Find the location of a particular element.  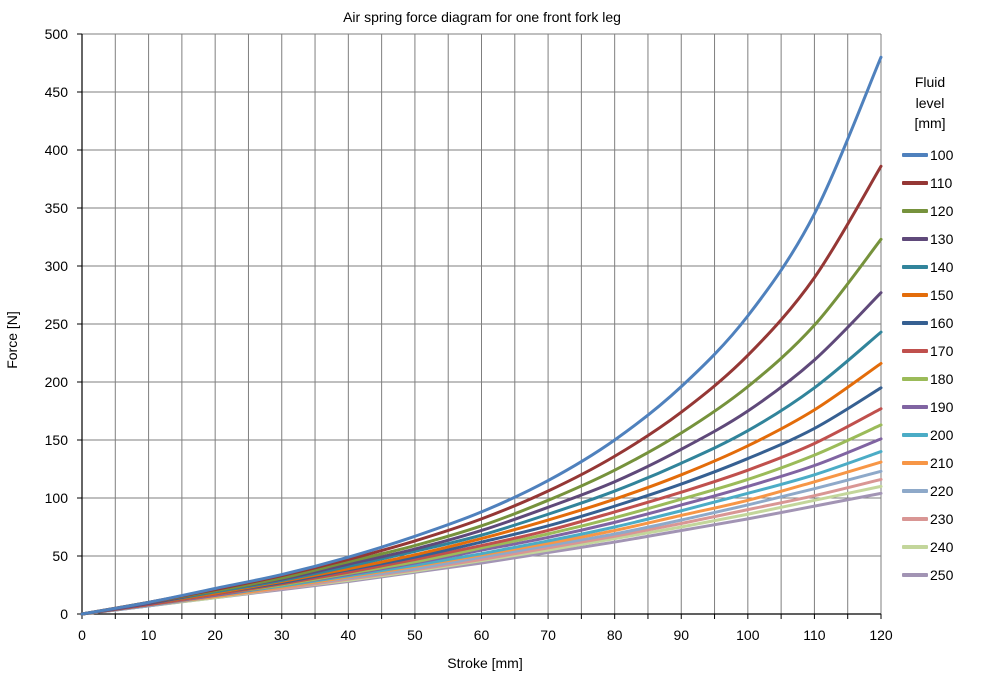

y-tick-labels: 0 50 100 150 200 250 300 350 400 450 500 is located at coordinates (57, 324).